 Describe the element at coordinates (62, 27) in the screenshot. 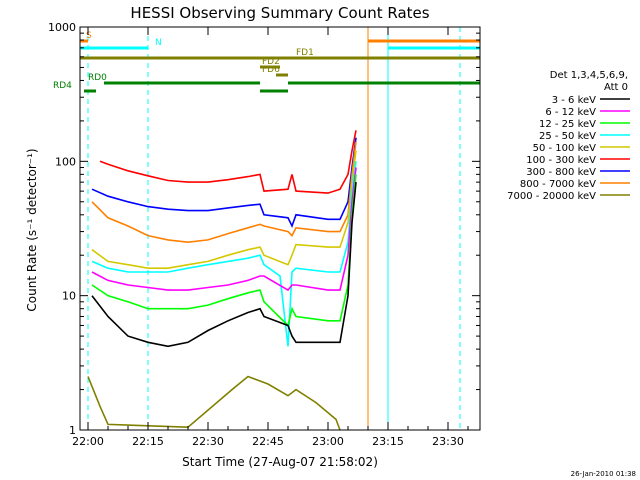

I see `y-tick-label-3: 1000` at that location.